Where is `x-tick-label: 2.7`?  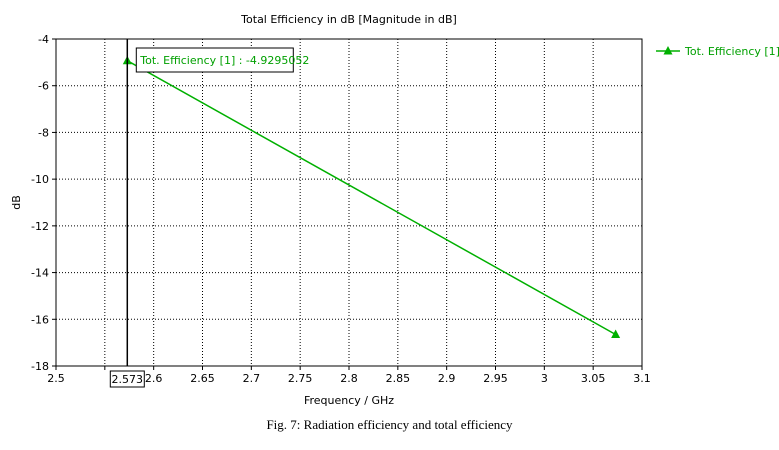 x-tick-label: 2.7 is located at coordinates (252, 378).